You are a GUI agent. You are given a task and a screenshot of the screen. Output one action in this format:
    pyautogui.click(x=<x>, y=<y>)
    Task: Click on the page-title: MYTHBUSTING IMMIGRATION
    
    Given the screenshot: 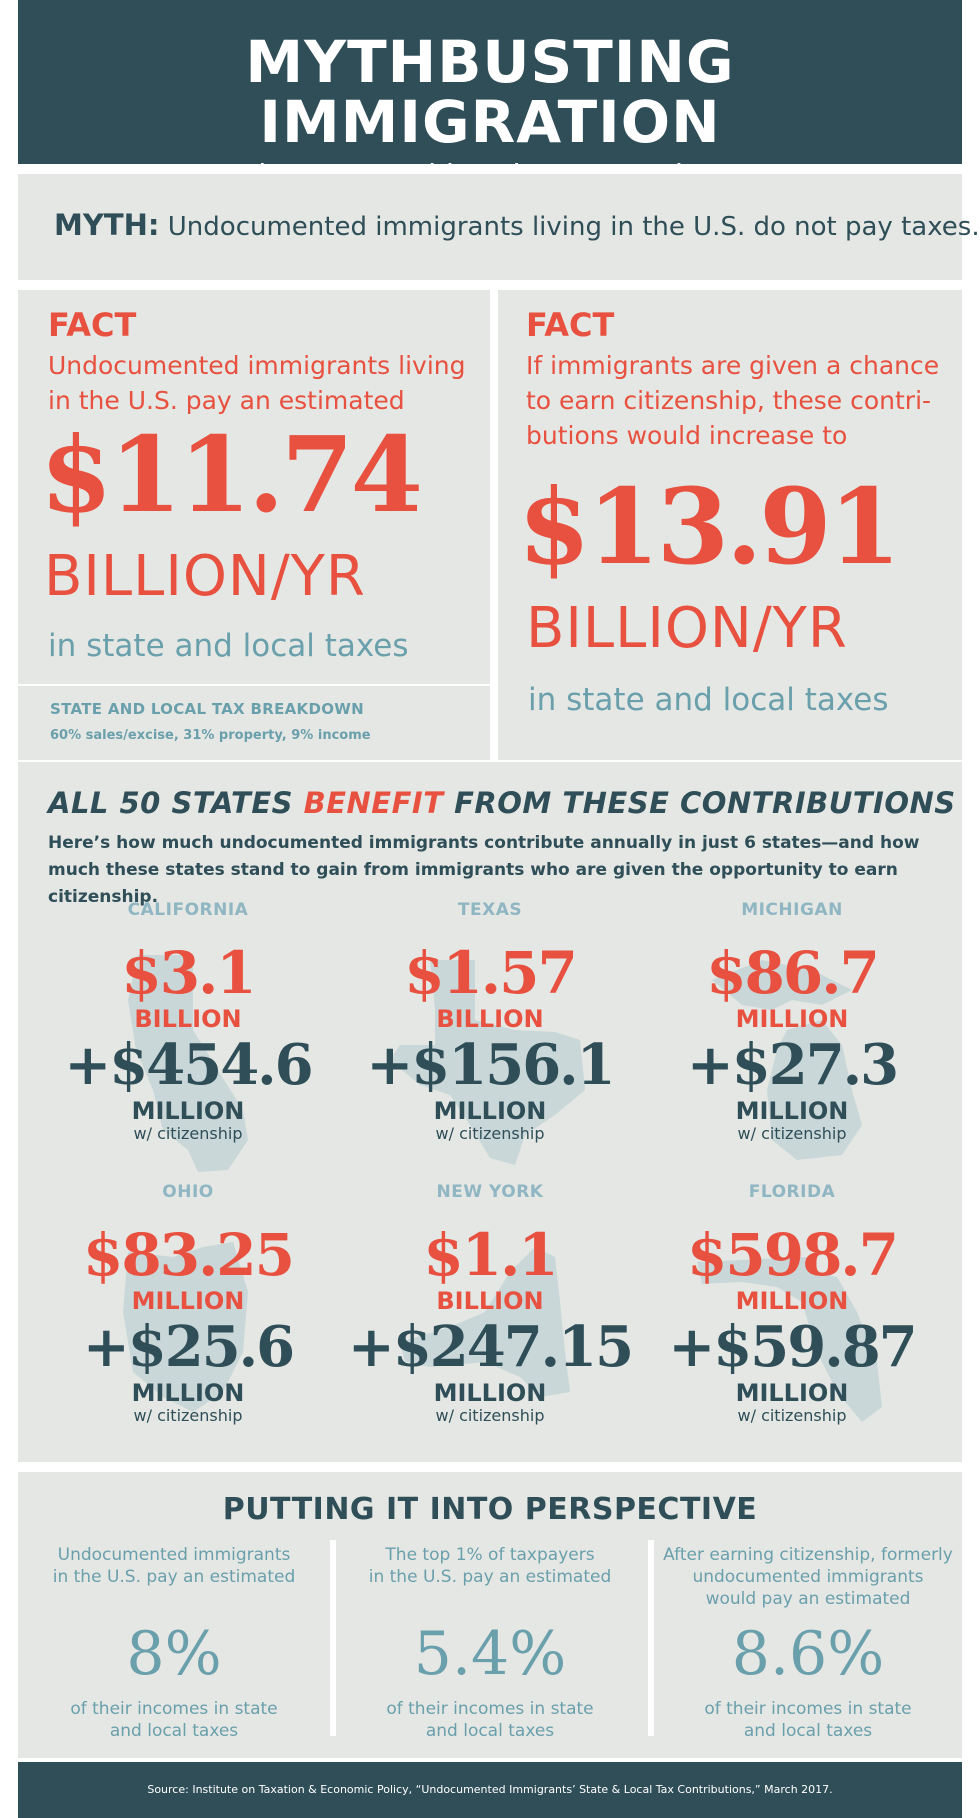 What is the action you would take?
    pyautogui.click(x=490, y=92)
    